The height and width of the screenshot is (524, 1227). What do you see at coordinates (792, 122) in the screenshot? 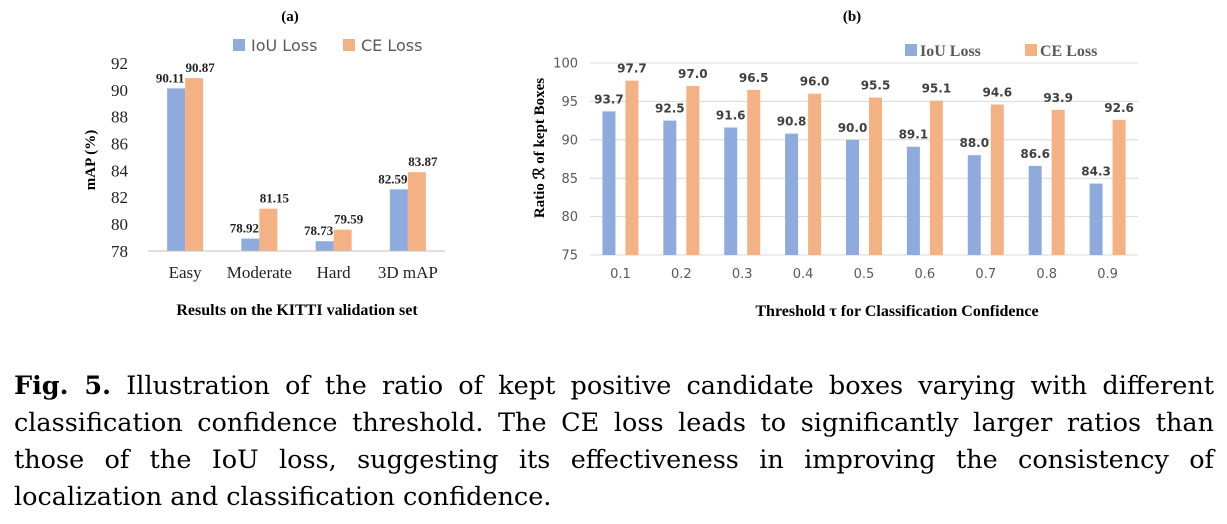
I see `chart-b-data-label: 90.8` at bounding box center [792, 122].